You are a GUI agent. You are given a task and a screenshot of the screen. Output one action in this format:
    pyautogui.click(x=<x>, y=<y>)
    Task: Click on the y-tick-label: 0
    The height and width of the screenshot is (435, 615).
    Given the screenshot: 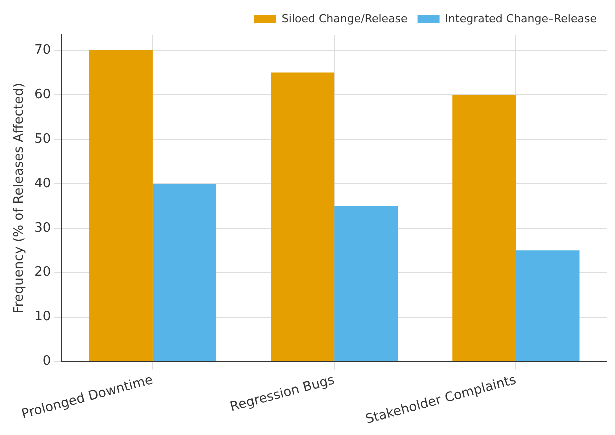 What is the action you would take?
    pyautogui.click(x=47, y=362)
    